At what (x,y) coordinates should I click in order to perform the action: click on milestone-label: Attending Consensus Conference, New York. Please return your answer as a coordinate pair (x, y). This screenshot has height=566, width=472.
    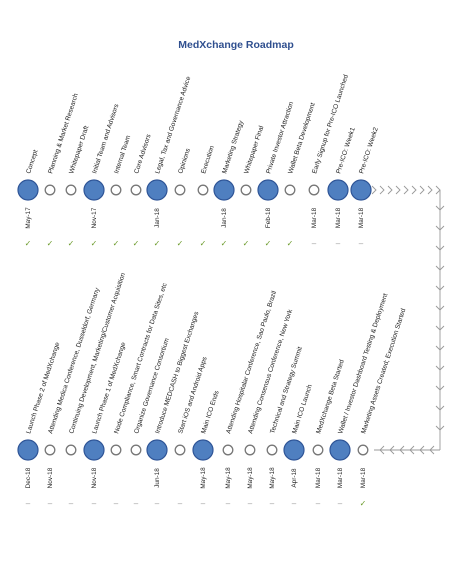
    Looking at the image, I should click on (270, 371).